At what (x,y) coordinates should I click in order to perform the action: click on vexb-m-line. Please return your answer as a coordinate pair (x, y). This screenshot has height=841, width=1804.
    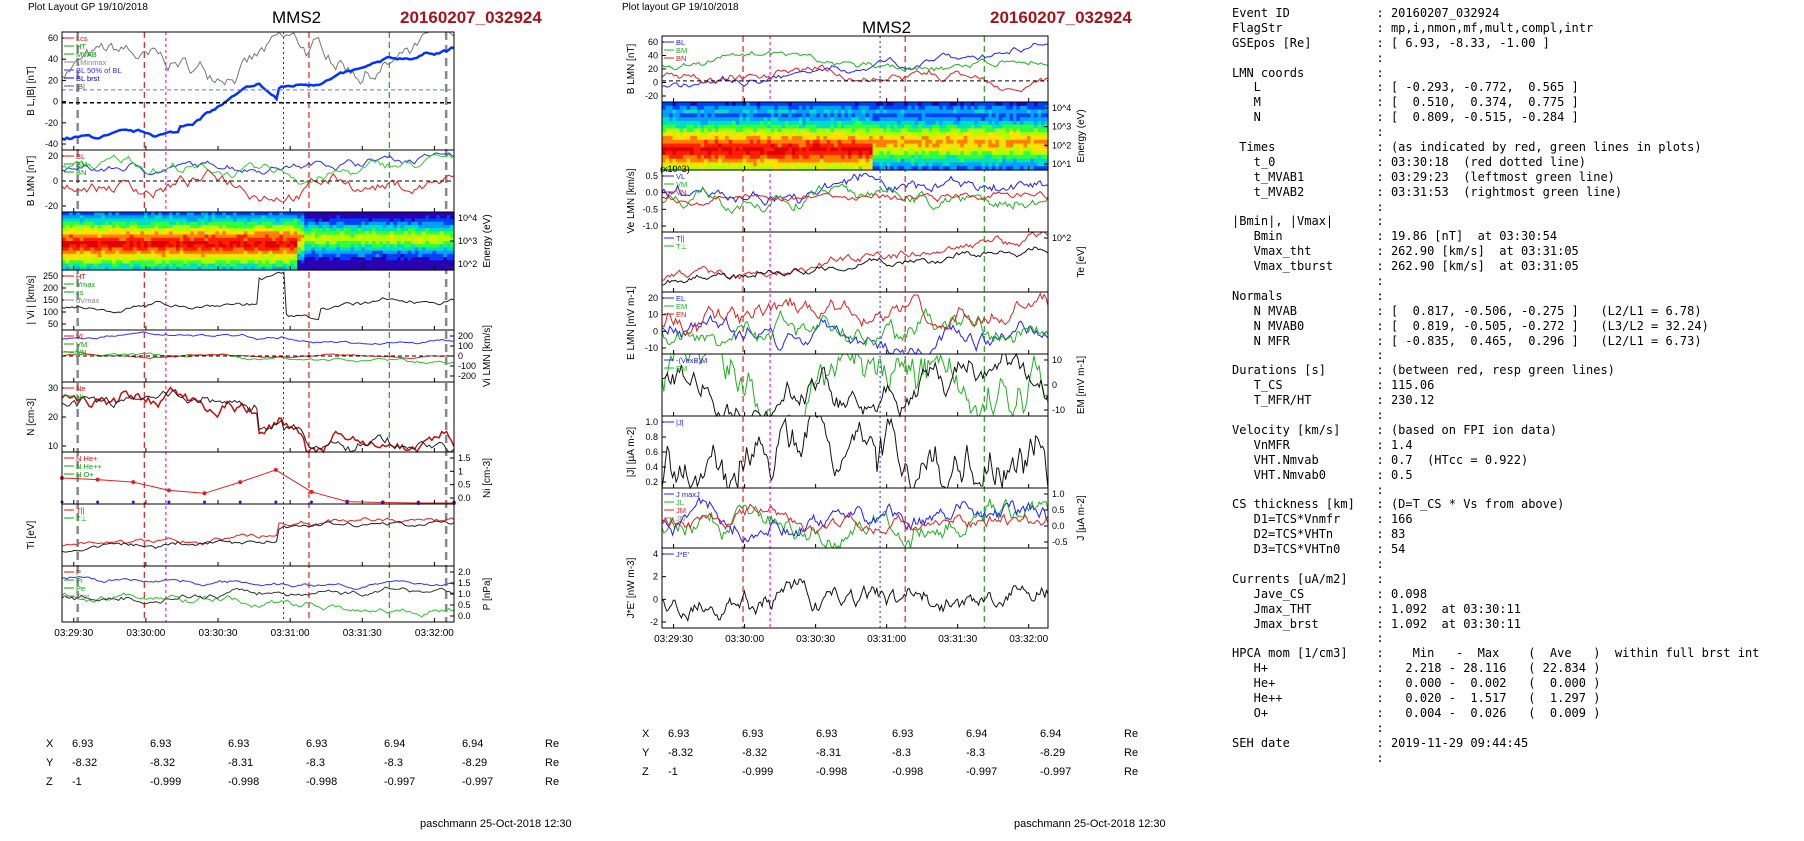
    Looking at the image, I should click on (855, 385).